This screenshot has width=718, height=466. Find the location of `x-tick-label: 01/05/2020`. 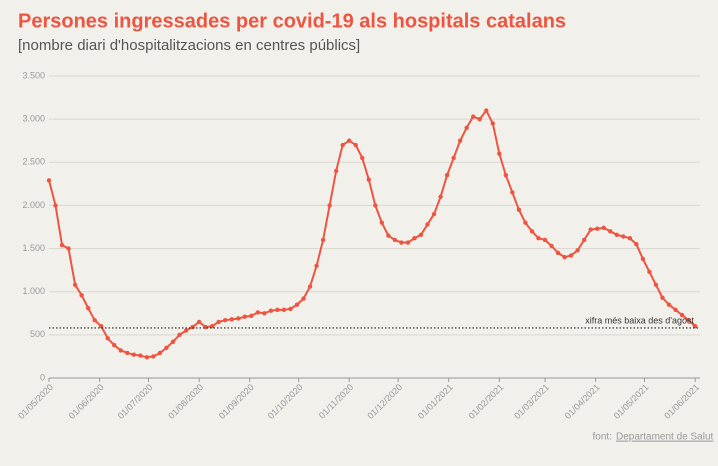

x-tick-label: 01/05/2020 is located at coordinates (35, 401).